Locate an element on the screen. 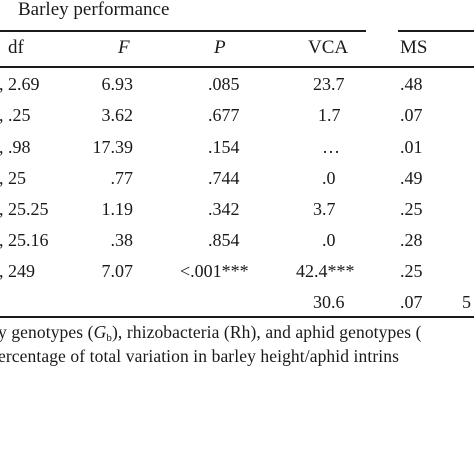  cell-f: .77 is located at coordinates (122, 178).